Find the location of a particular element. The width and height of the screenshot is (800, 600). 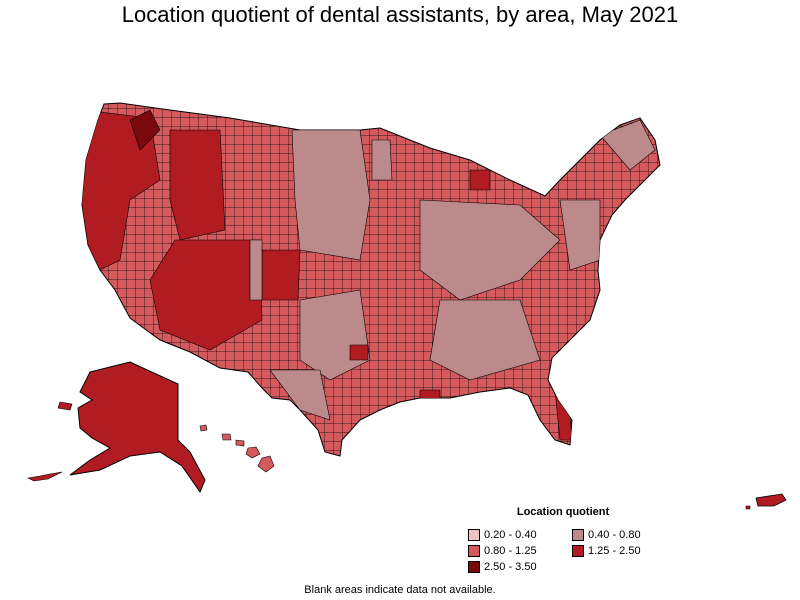

legend-label: 1.25 - 2.50 is located at coordinates (614, 550).